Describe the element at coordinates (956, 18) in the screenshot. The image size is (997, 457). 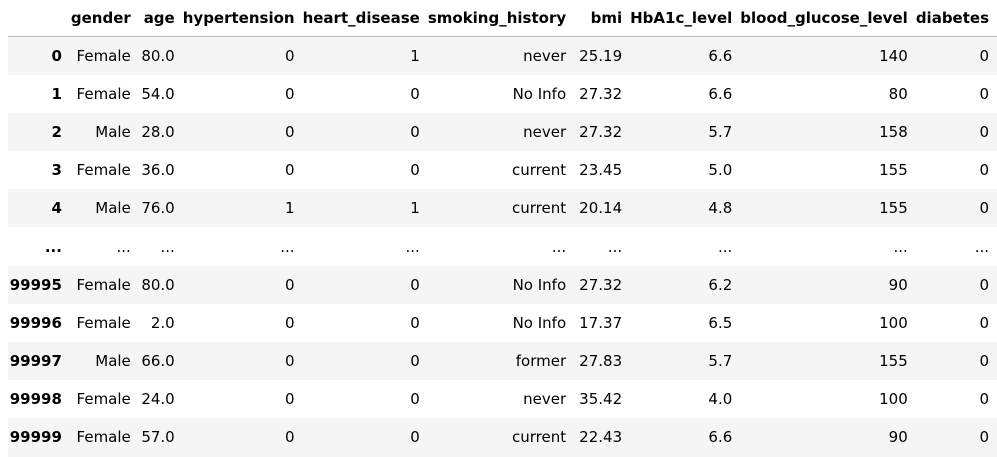
I see `column-header: diabetes` at that location.